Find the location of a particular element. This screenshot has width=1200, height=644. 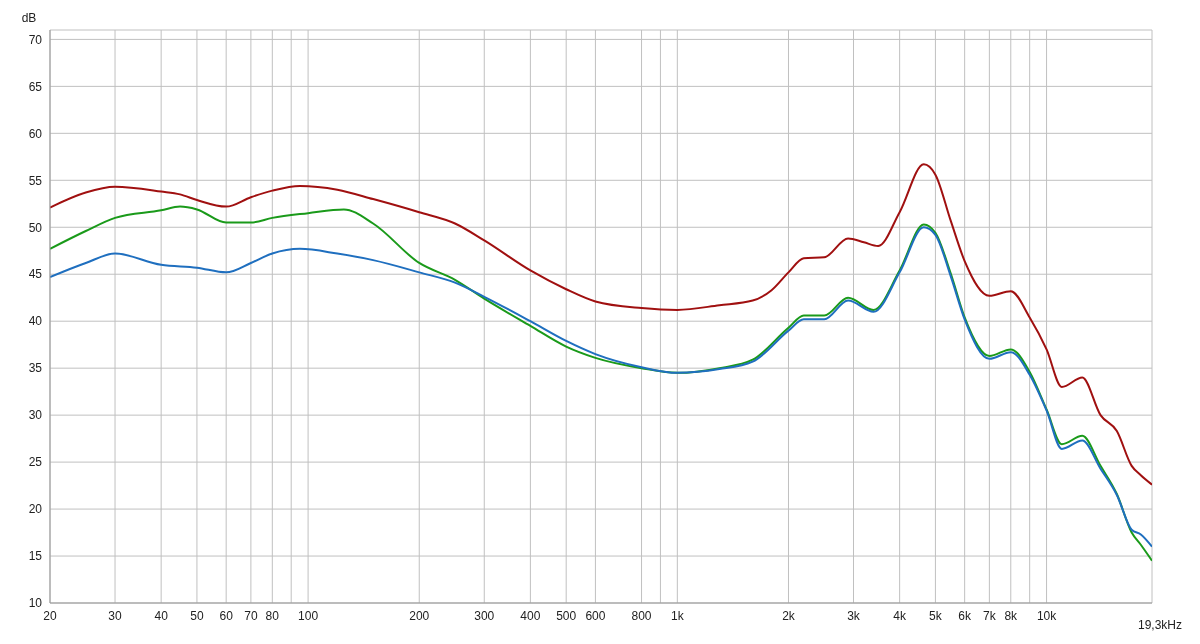

x-tick-label: 6k is located at coordinates (965, 615).